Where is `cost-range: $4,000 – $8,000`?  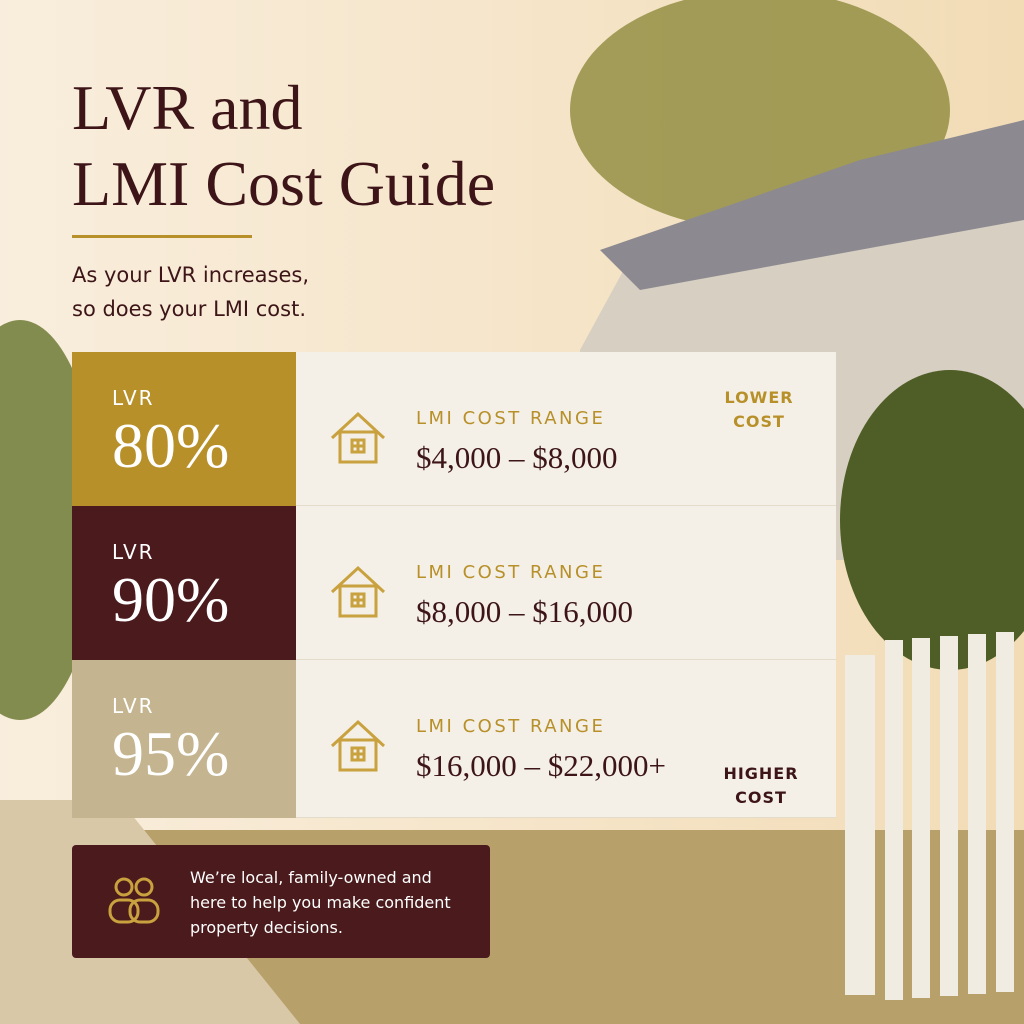
cost-range: $4,000 – $8,000 is located at coordinates (517, 457).